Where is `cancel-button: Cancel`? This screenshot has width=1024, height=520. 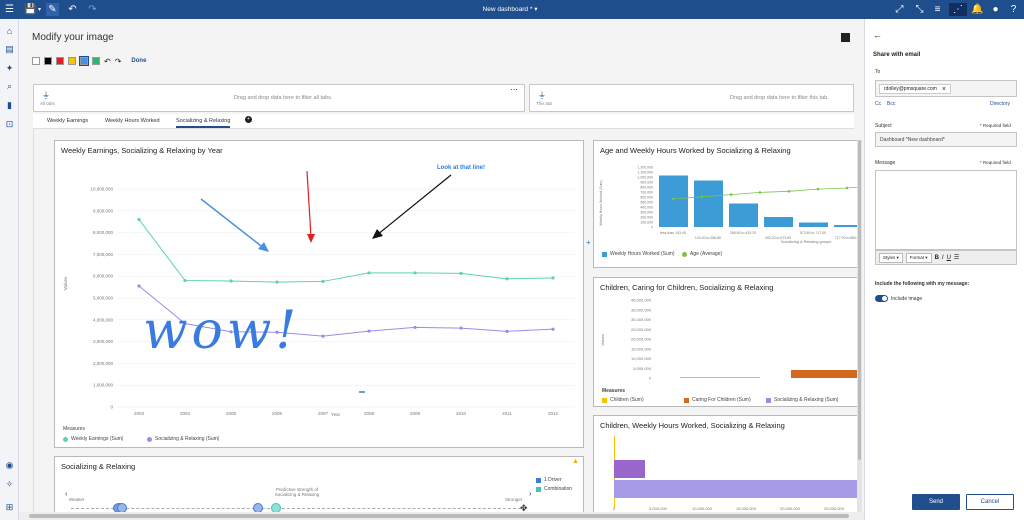
cancel-button: Cancel is located at coordinates (990, 502).